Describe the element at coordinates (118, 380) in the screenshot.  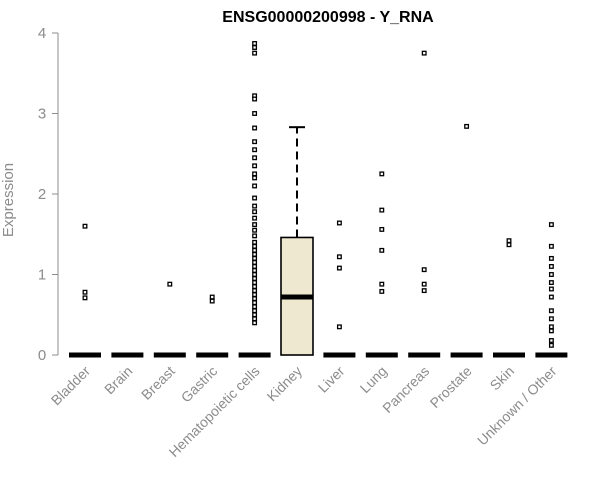
I see `x-tick-label: Brain` at that location.